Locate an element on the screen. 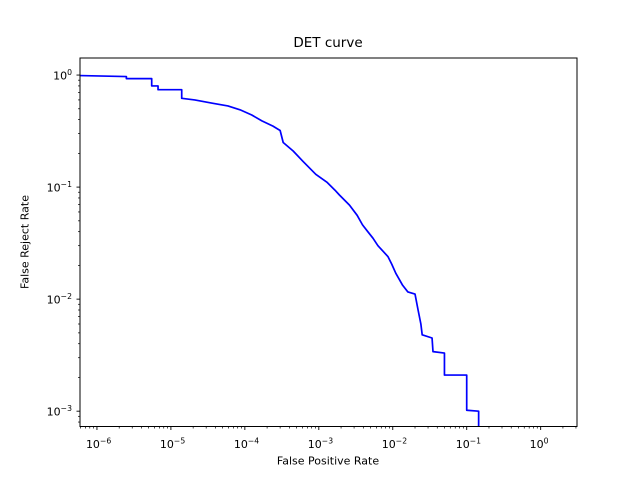  chart-title: DET curve is located at coordinates (328, 43).